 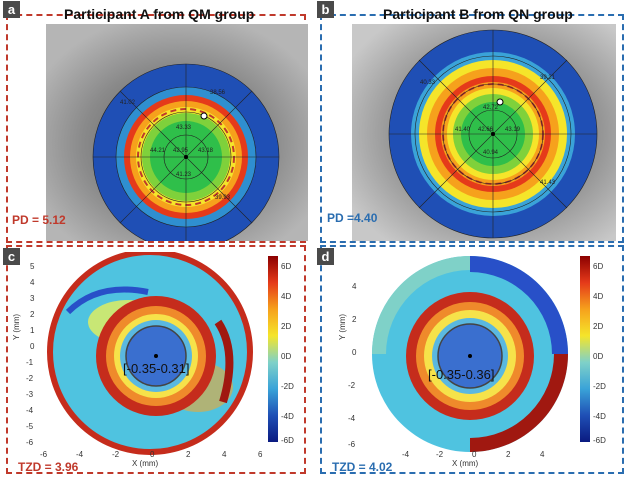 What do you see at coordinates (32, 314) in the screenshot?
I see `y-tick-c-4: 2` at bounding box center [32, 314].